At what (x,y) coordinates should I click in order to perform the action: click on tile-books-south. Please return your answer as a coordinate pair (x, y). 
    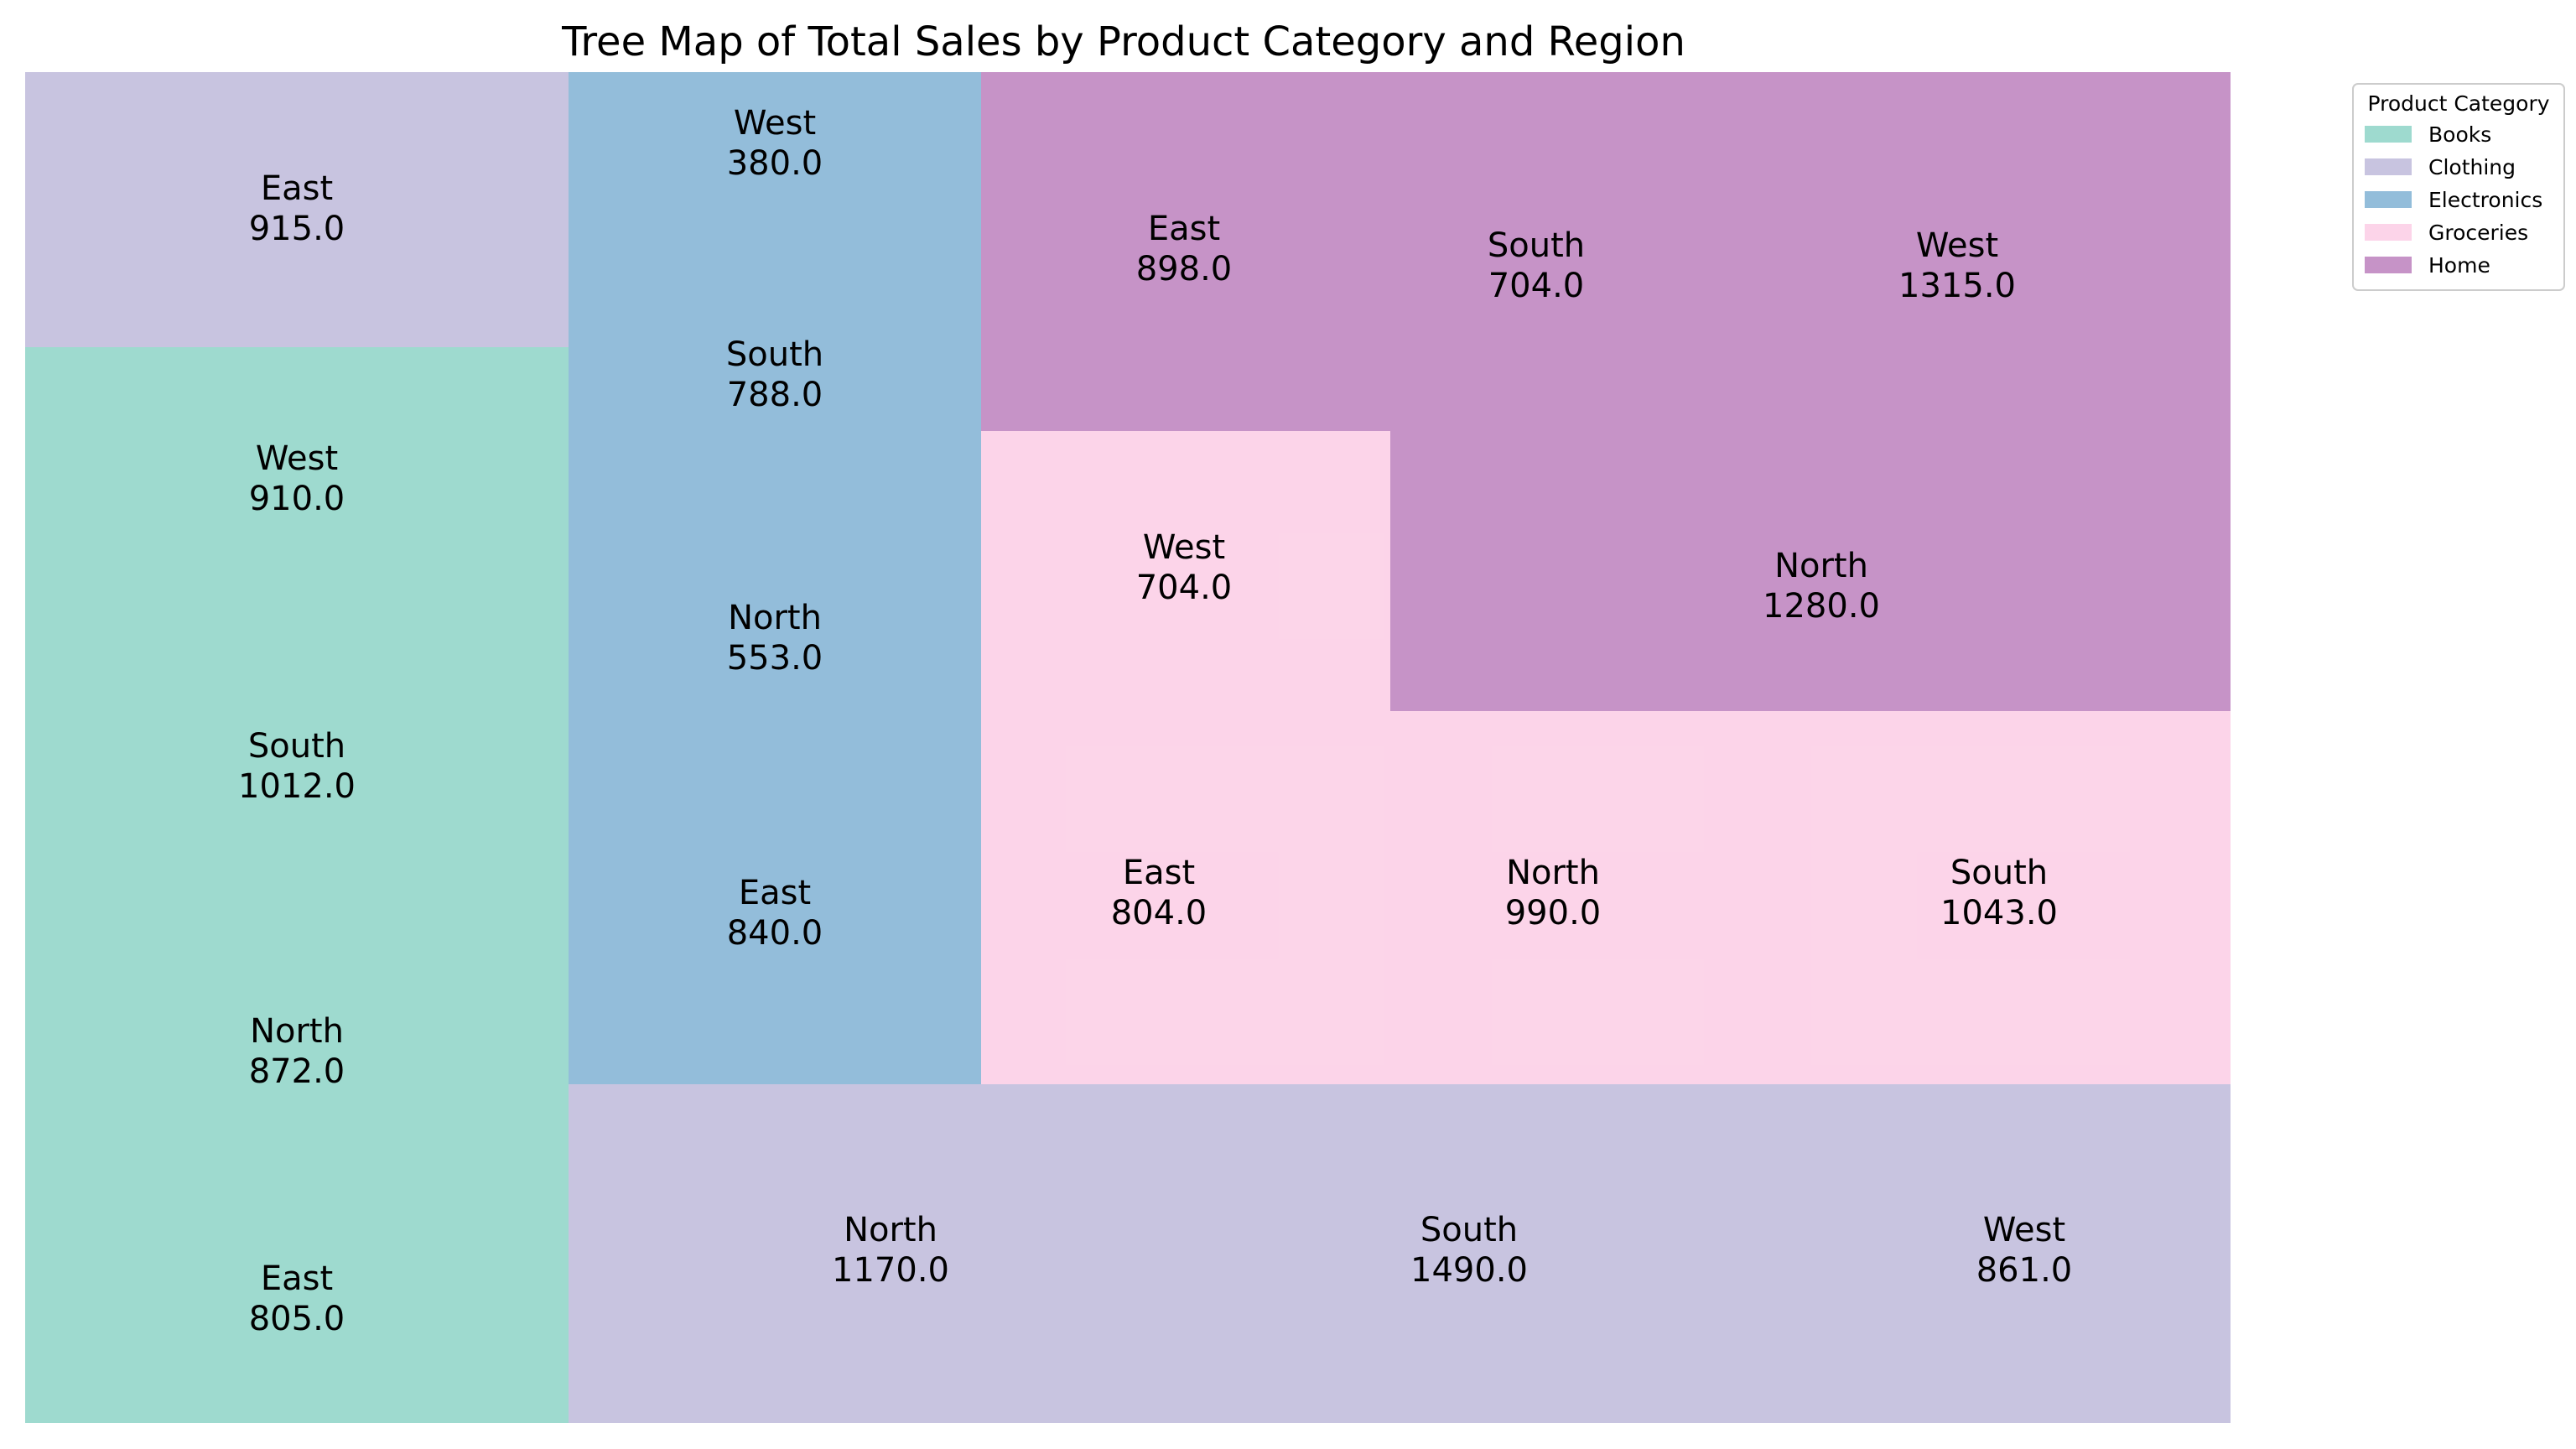
    Looking at the image, I should click on (297, 730).